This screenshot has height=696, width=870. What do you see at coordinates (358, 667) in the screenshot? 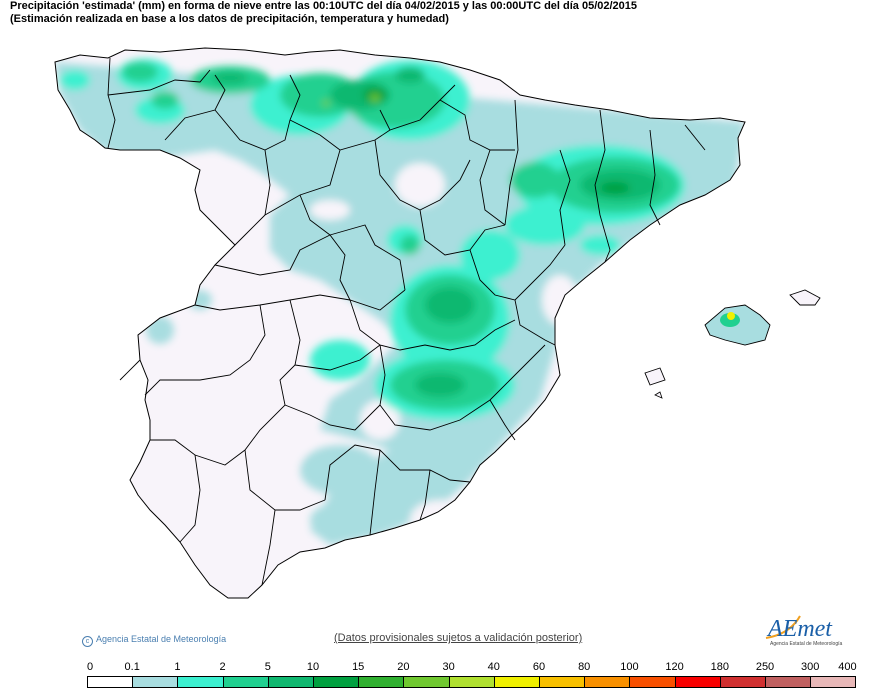
I see `legend-tick-label: 15` at bounding box center [358, 667].